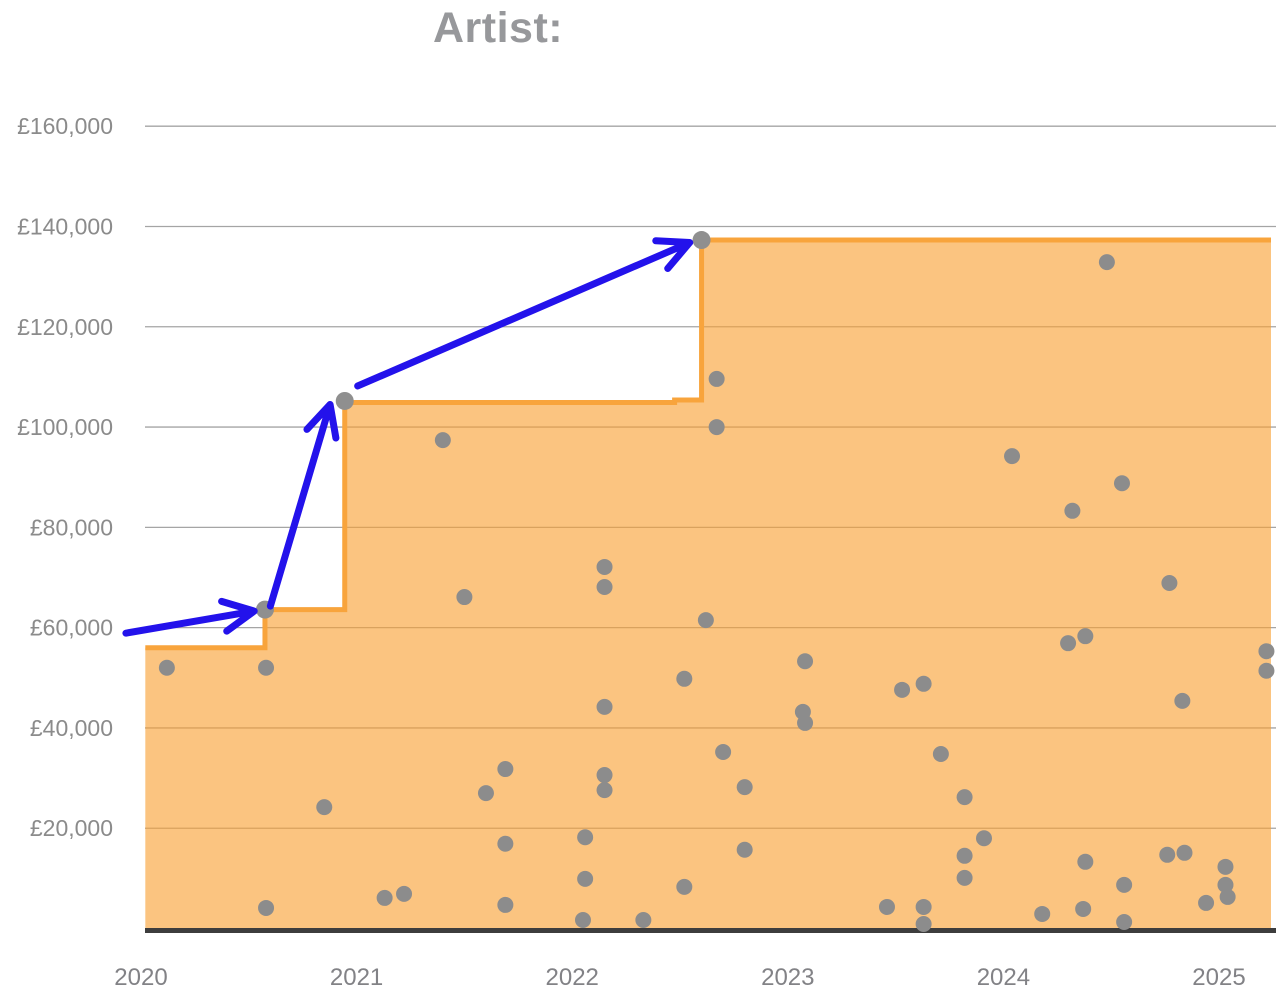 The height and width of the screenshot is (1002, 1276). What do you see at coordinates (71, 828) in the screenshot?
I see `y-axis-tick-label: £20,000` at bounding box center [71, 828].